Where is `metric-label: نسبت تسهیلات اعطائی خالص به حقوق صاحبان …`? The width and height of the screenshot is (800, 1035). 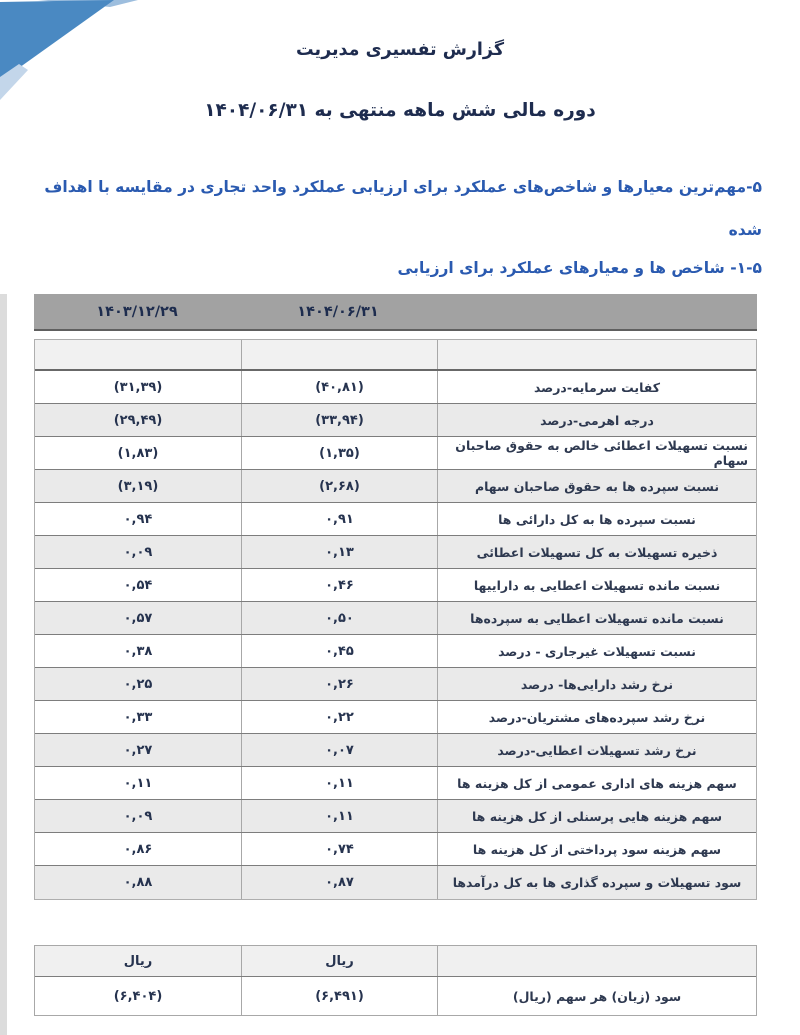
metric-label: نسبت تسهیلات اعطائی خالص به حقوق صاحبان … is located at coordinates (596, 453).